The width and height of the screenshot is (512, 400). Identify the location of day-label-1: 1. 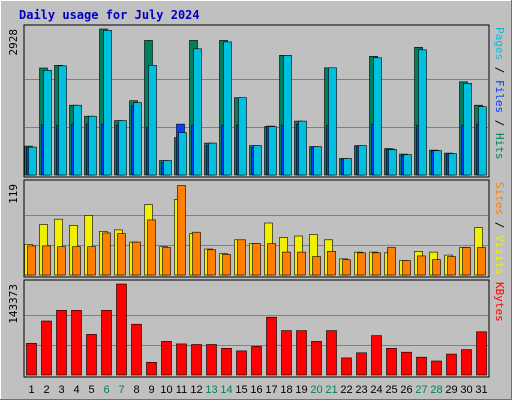
(31, 390).